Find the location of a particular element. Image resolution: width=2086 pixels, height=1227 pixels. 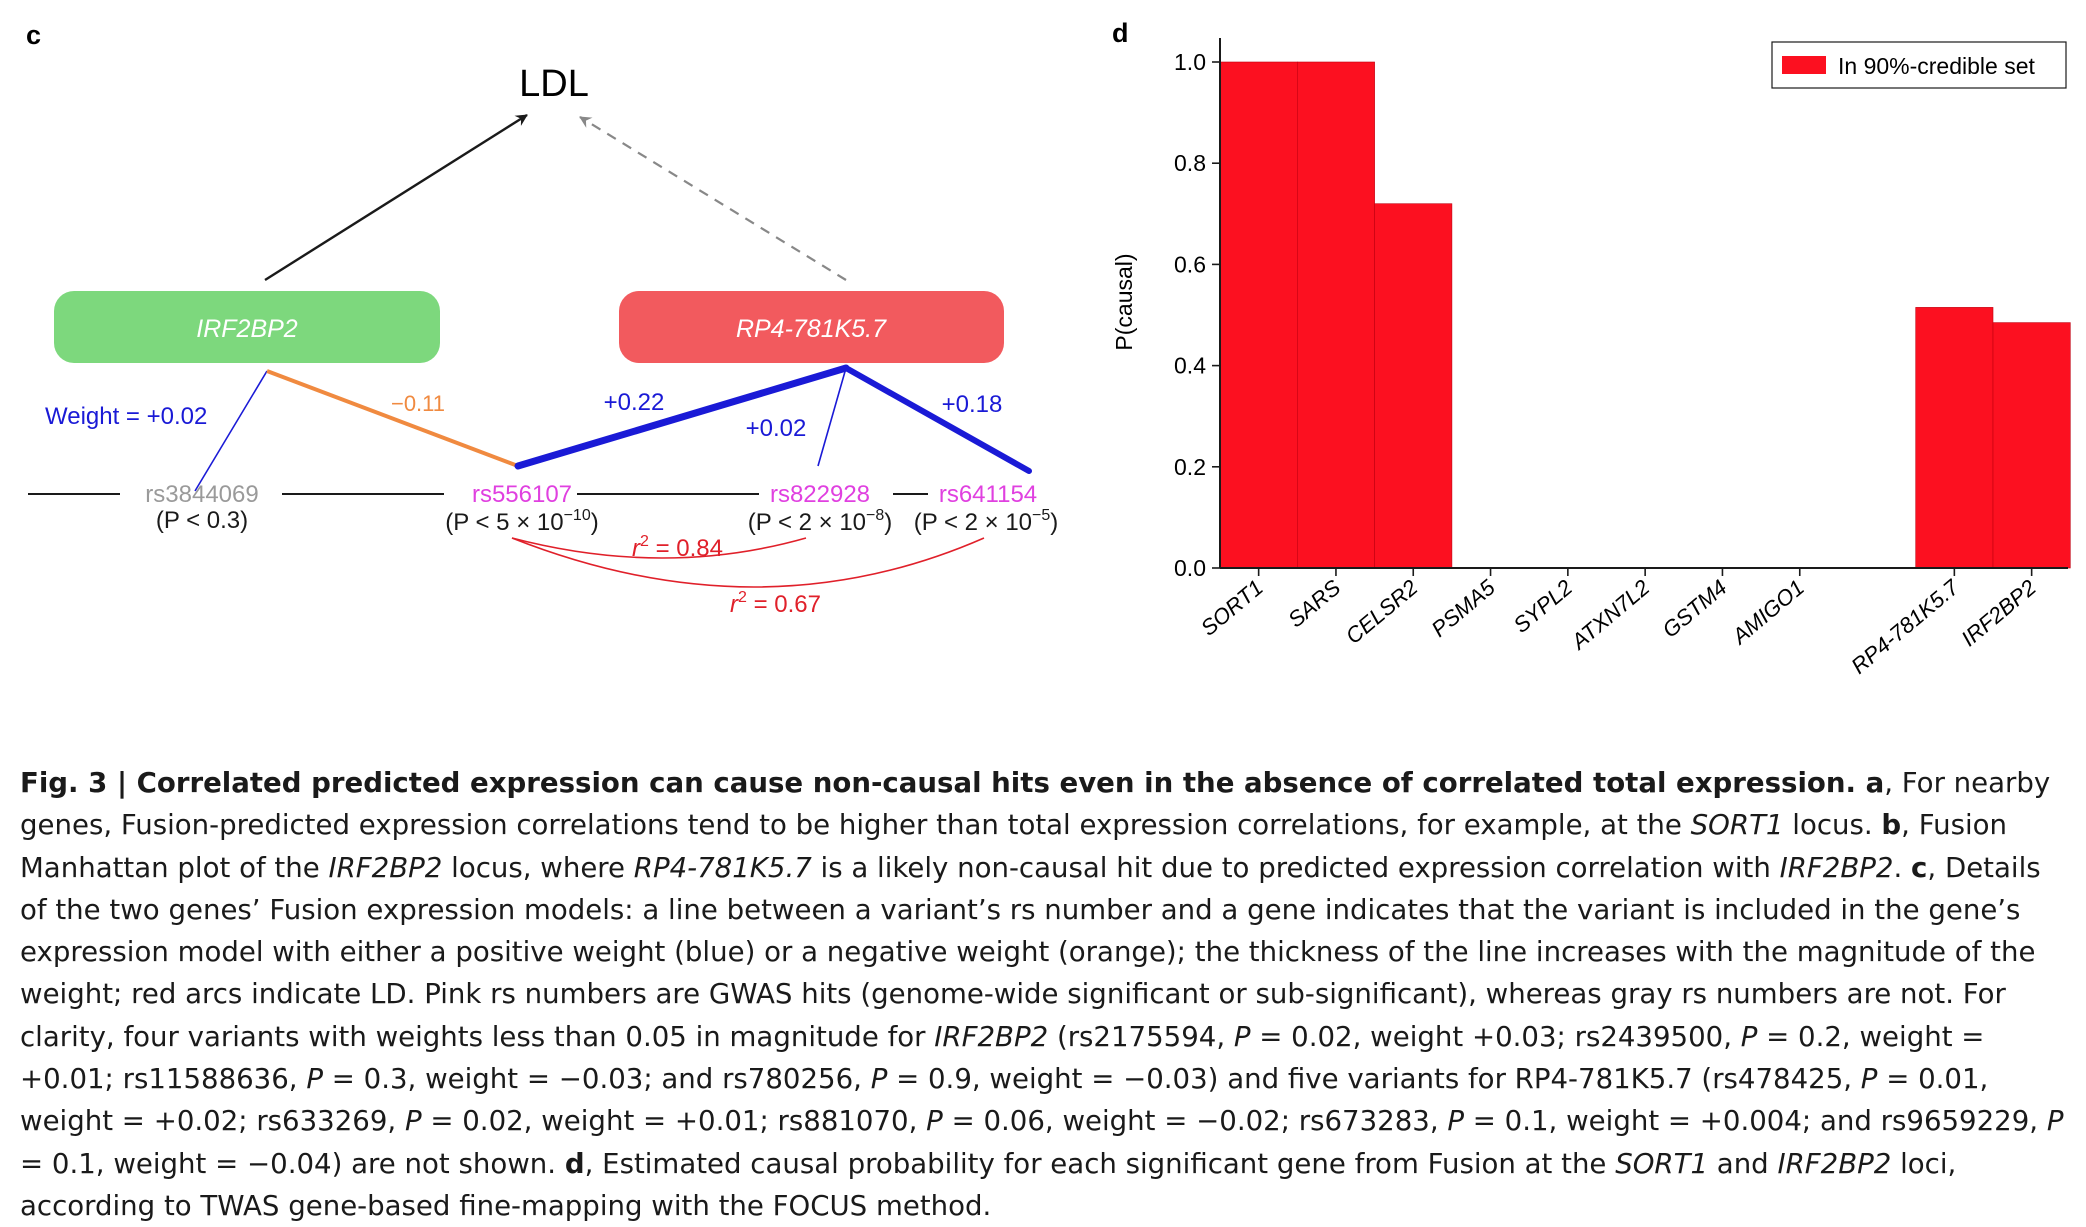

gene-box-rp4-781k5-7: RP4-781K5.7 is located at coordinates (811, 327).